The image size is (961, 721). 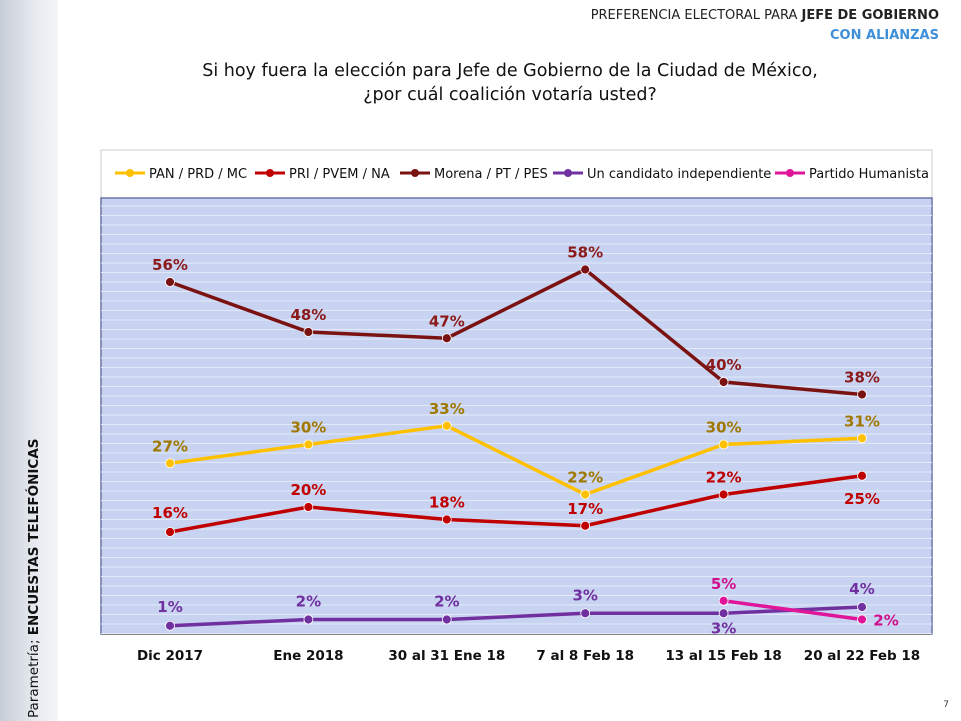 I want to click on x-tick-label: Ene 2018, so click(x=308, y=656).